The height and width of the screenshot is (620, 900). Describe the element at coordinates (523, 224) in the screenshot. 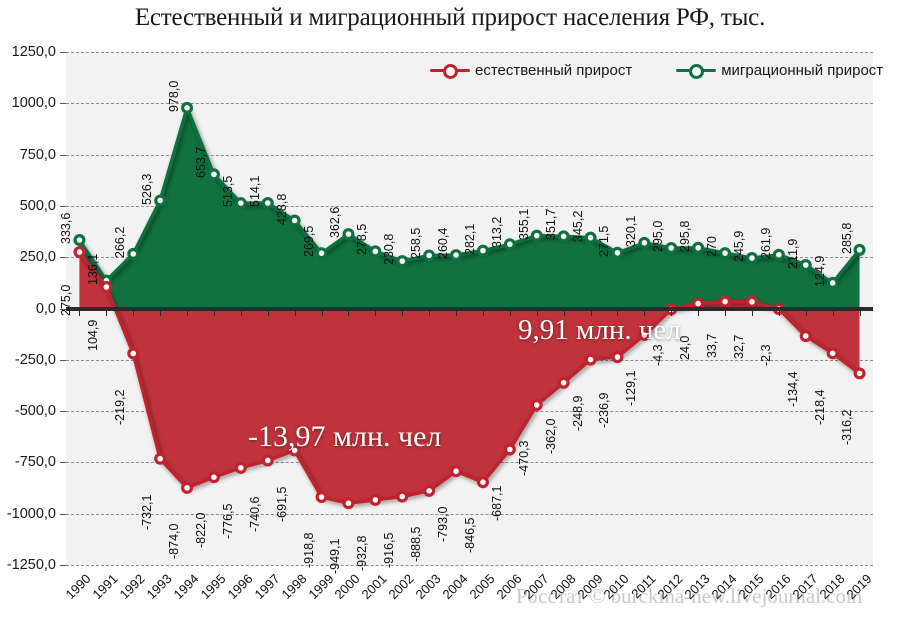

I see `data-point-label: 355,1` at that location.